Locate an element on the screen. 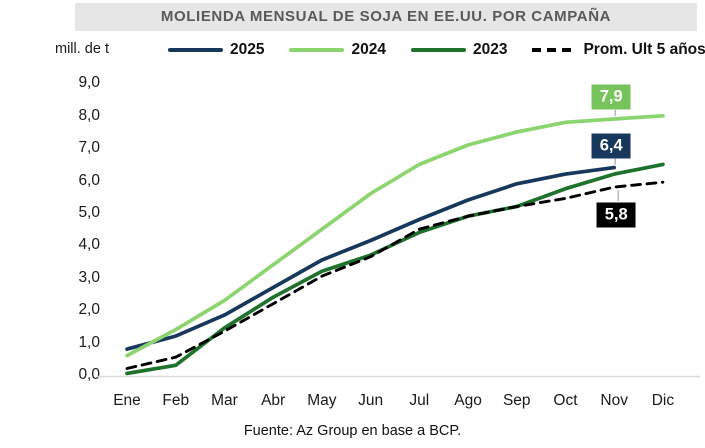  x-tick-label: Abr is located at coordinates (273, 400).